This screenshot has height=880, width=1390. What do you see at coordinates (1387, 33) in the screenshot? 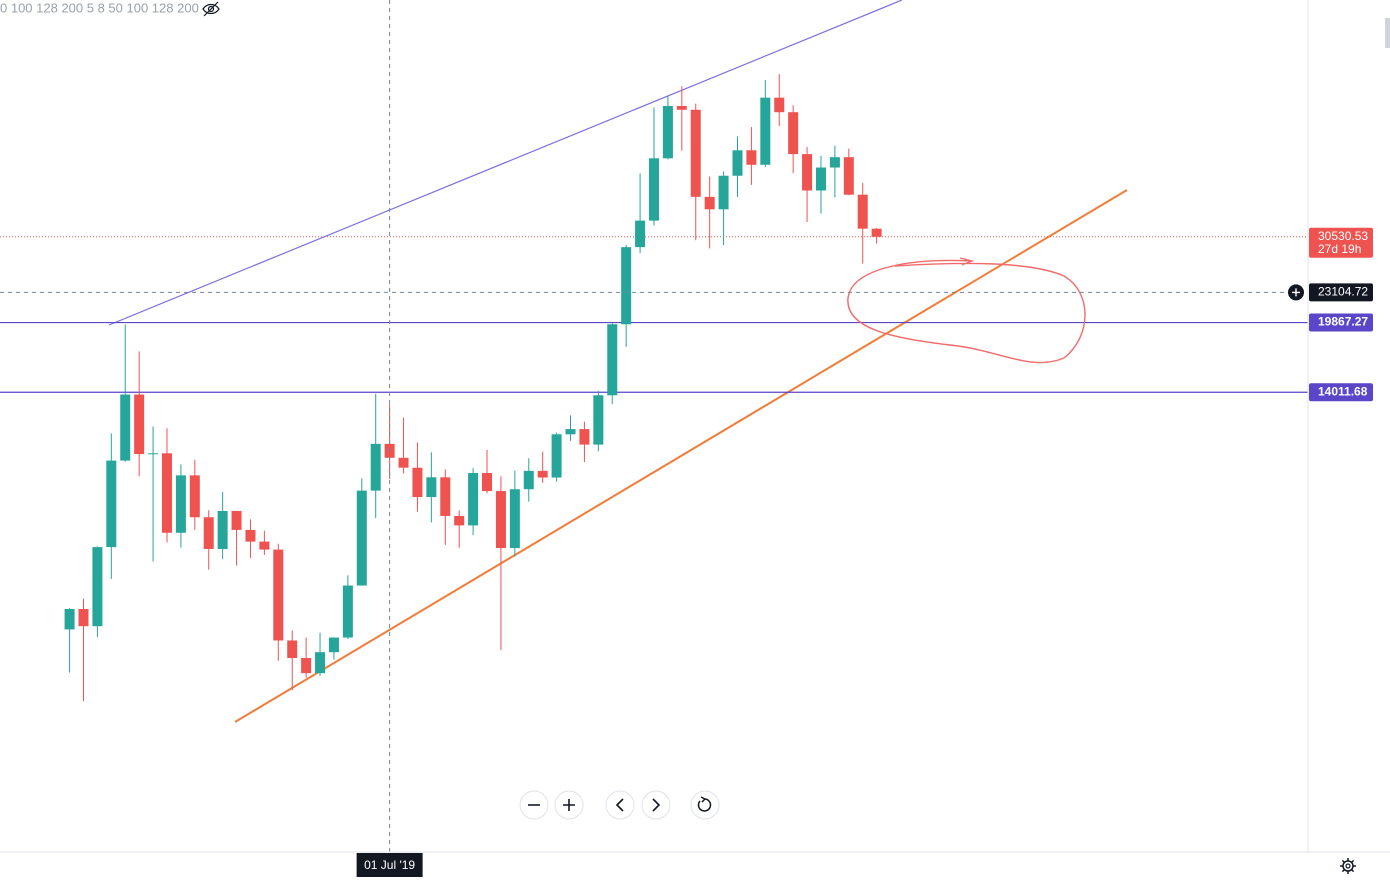
I see `scrollbar` at bounding box center [1387, 33].